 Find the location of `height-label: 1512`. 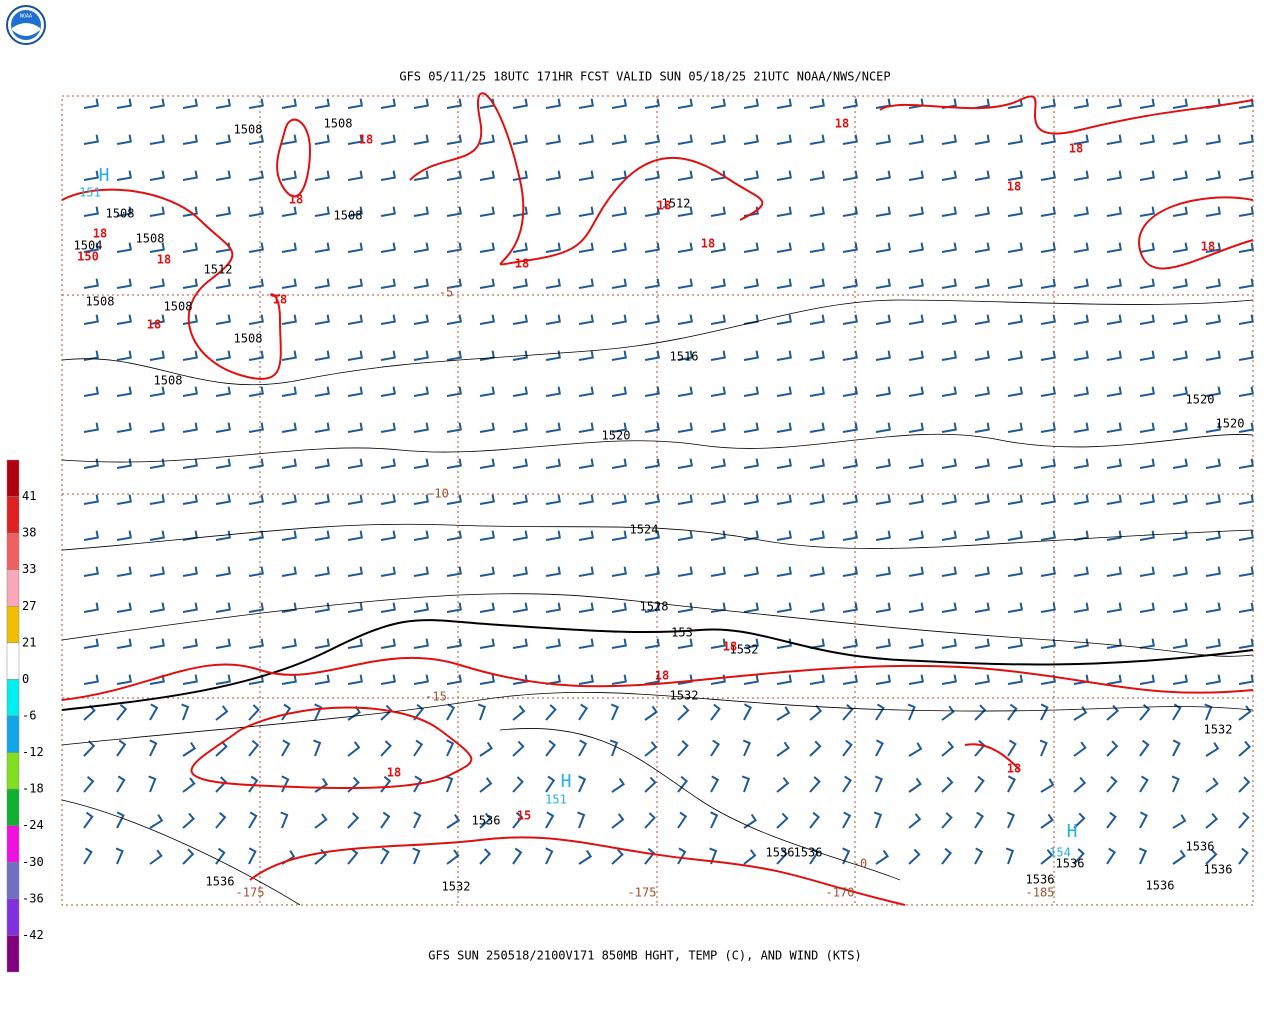

height-label: 1512 is located at coordinates (218, 270).